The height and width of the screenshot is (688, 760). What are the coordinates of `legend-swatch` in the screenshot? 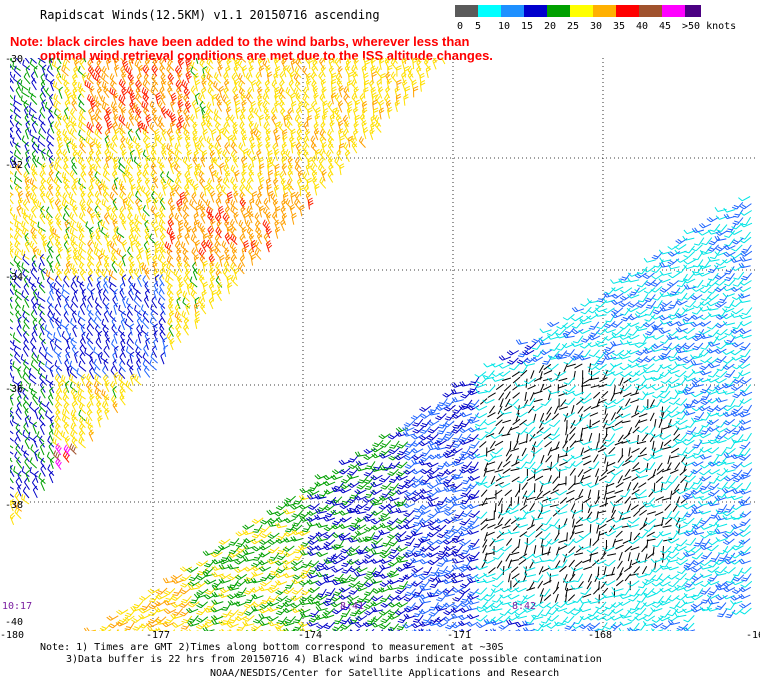 It's located at (512, 11).